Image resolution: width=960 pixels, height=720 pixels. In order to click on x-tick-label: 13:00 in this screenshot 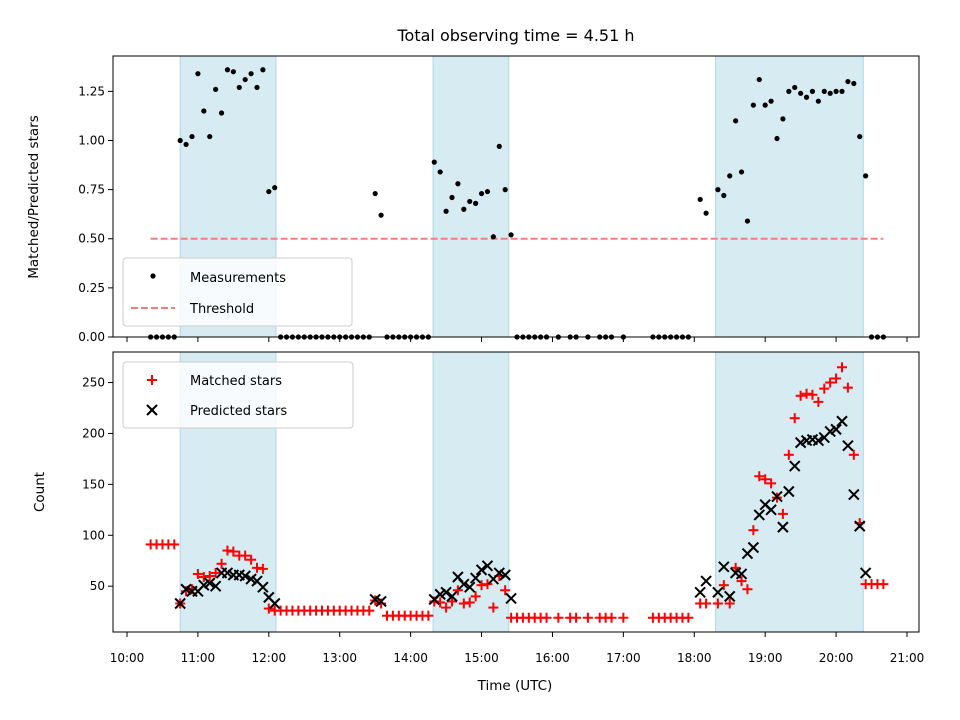, I will do `click(339, 658)`.